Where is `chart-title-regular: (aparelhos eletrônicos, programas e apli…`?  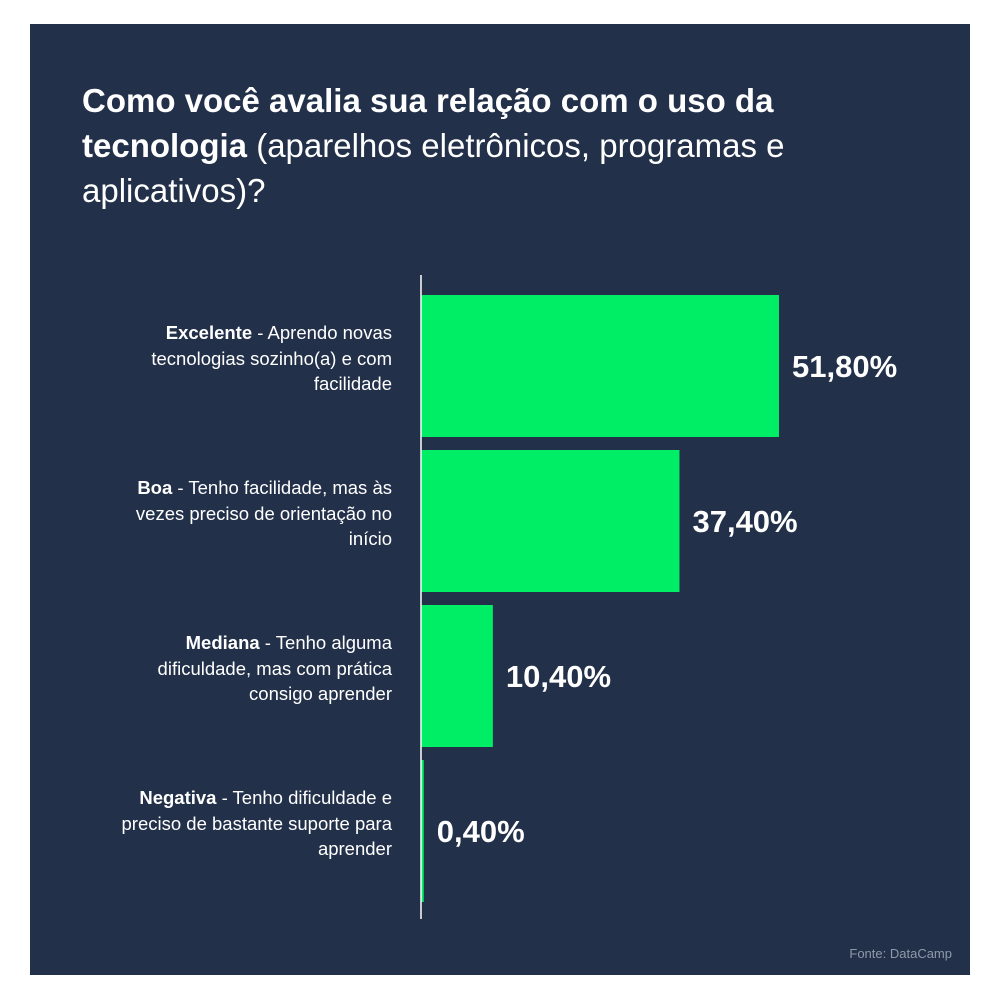
chart-title-regular: (aparelhos eletrônicos, programas e apli… is located at coordinates (433, 168).